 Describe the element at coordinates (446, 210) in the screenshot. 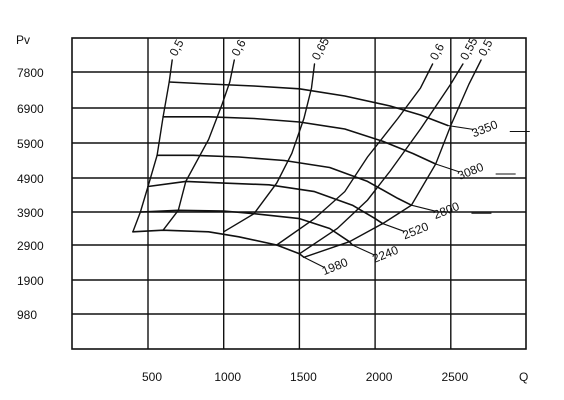

I see `speed-label: 2800` at that location.